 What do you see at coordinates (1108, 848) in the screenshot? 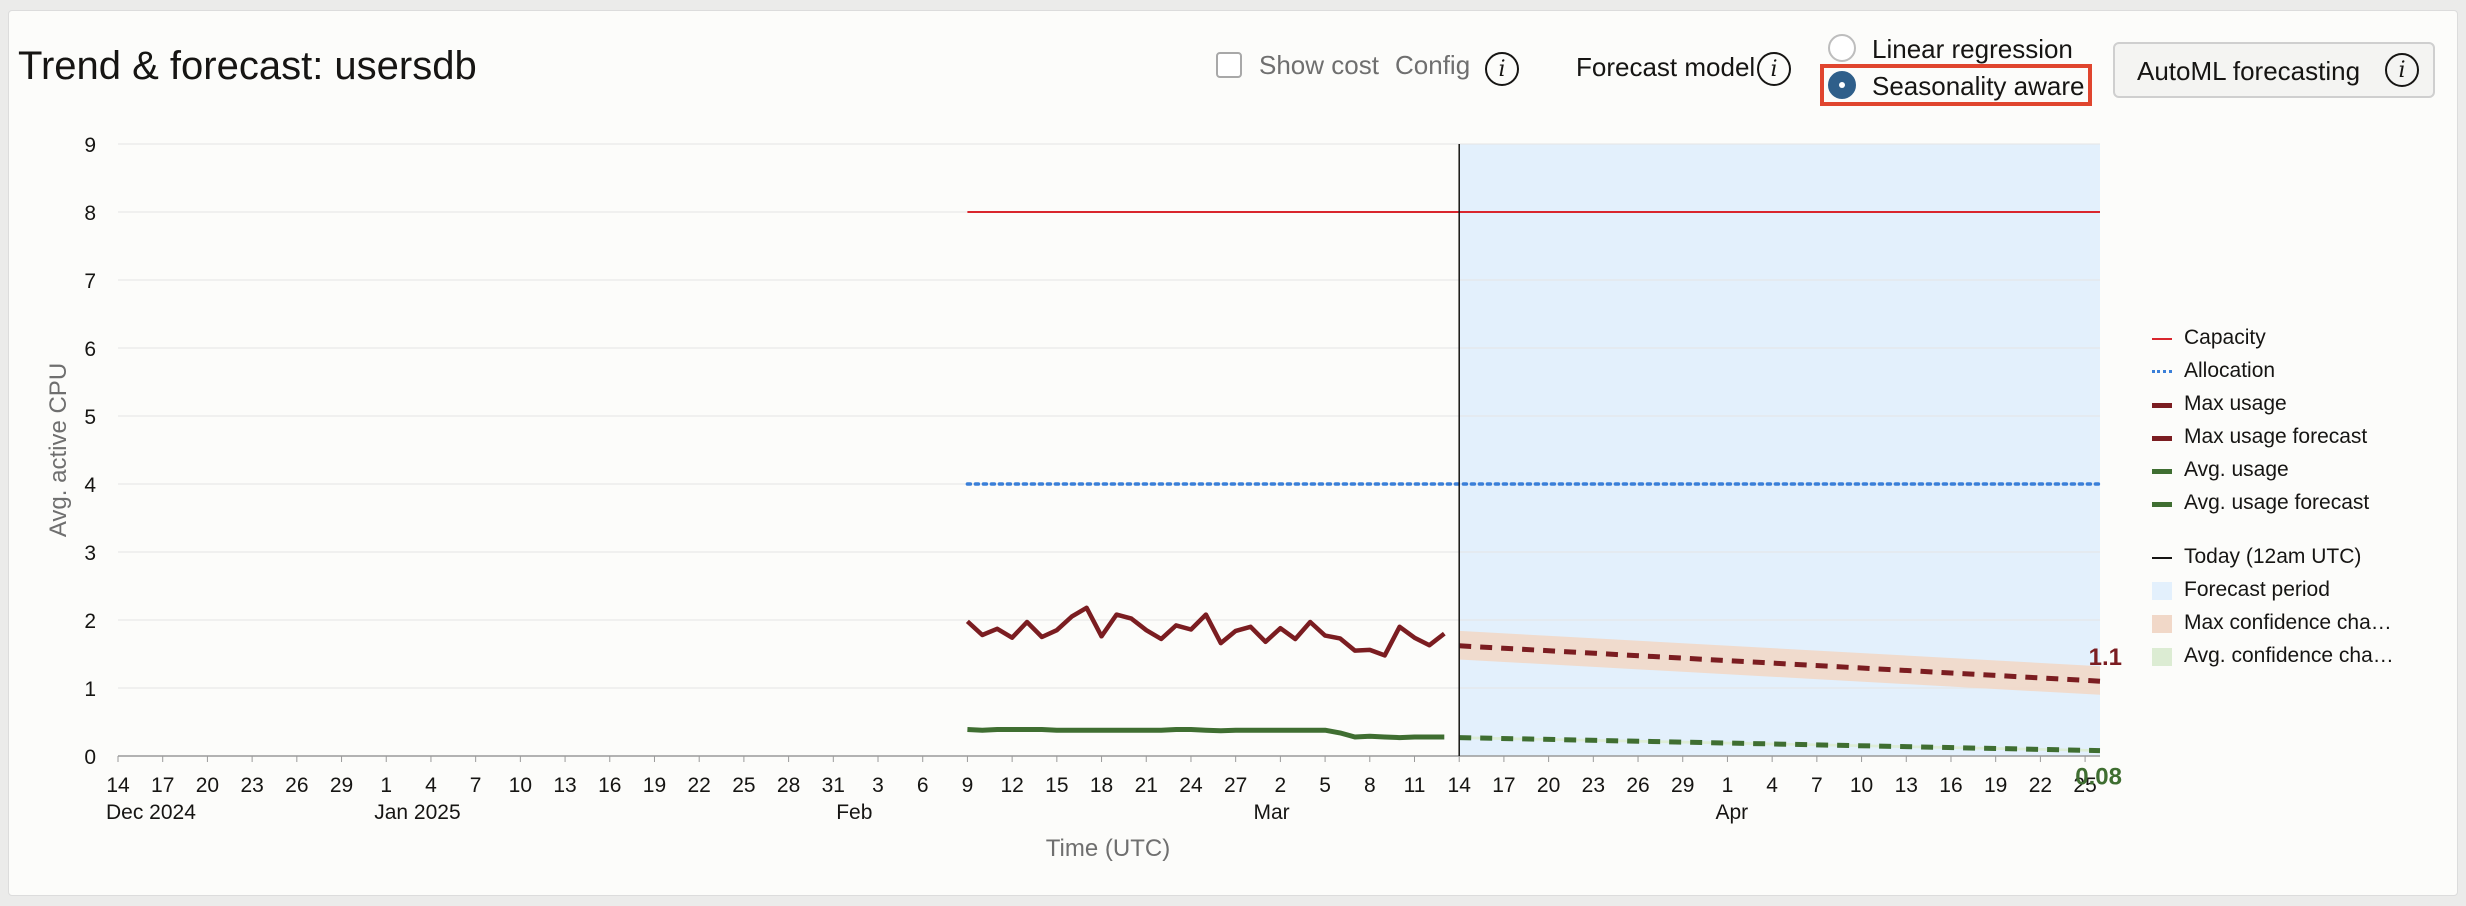
I see `x-axis-title: Time (UTC)` at bounding box center [1108, 848].